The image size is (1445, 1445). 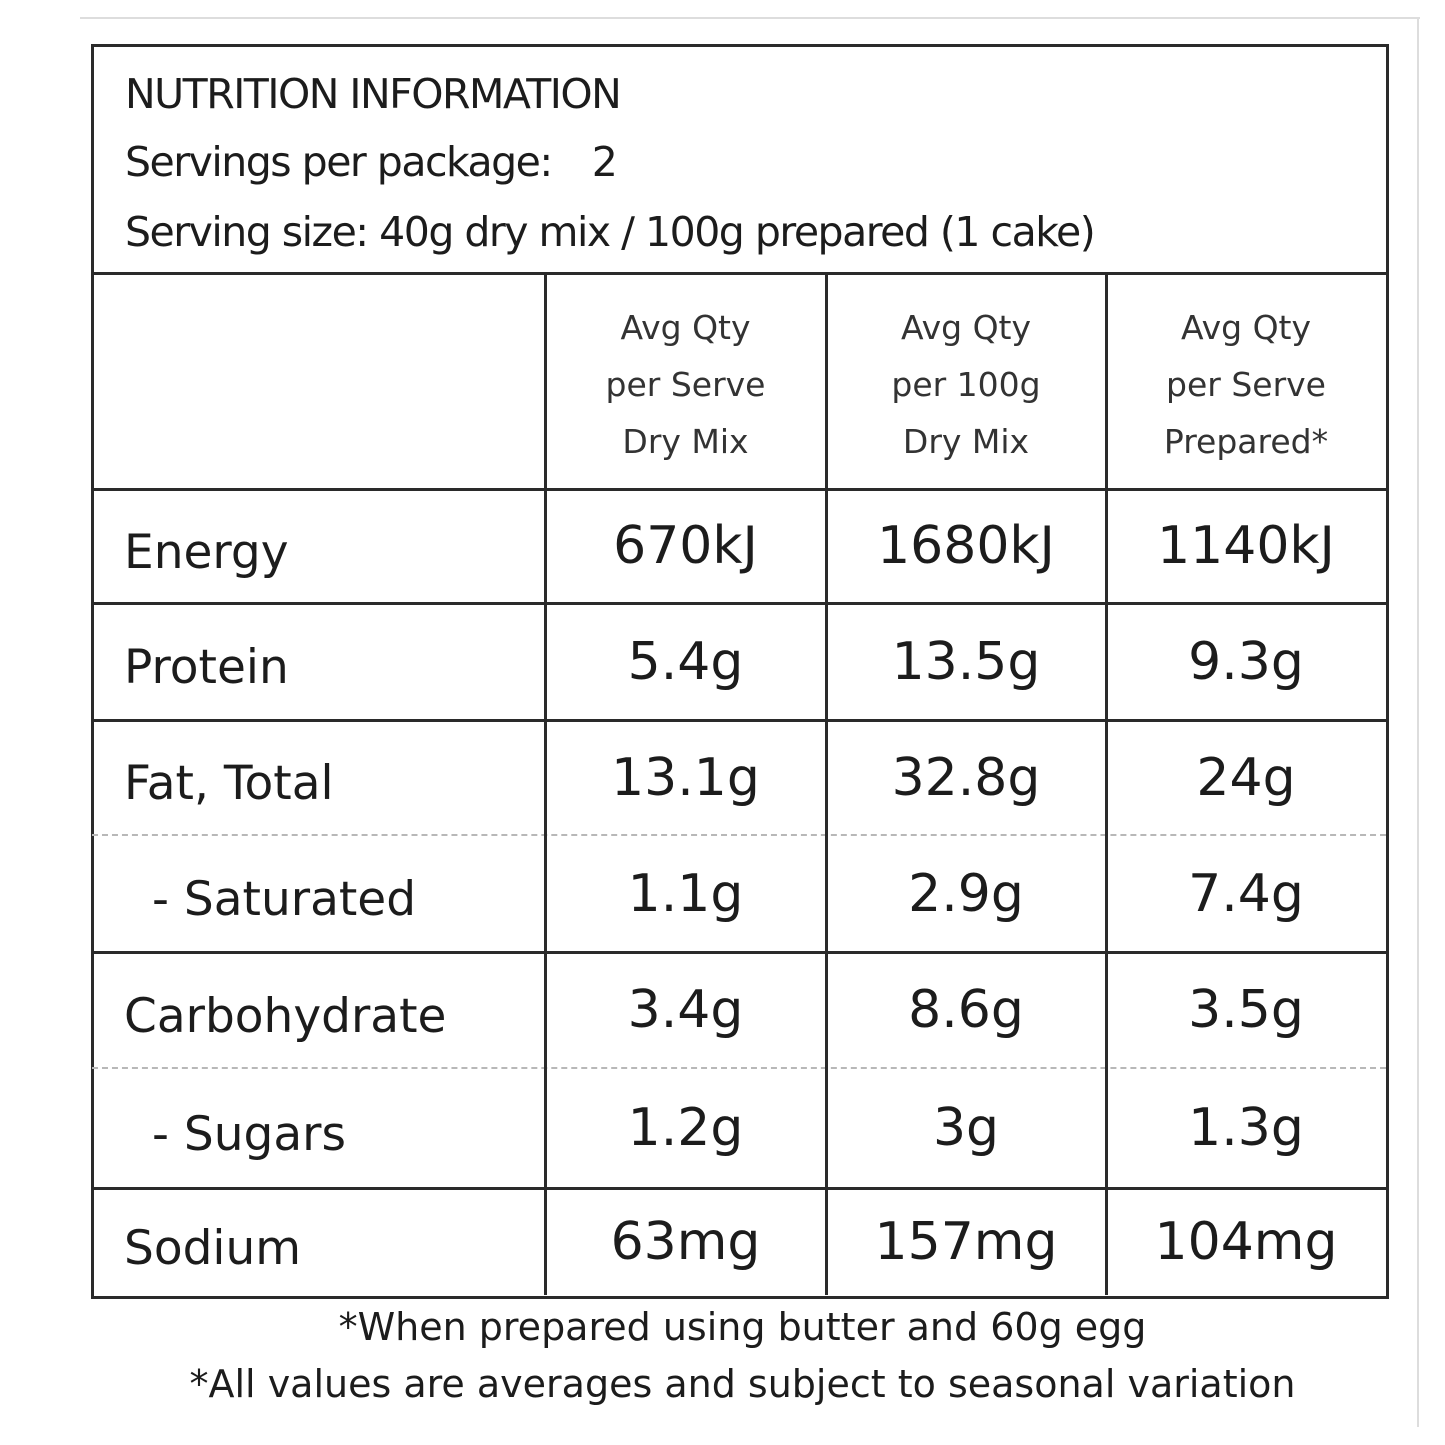 What do you see at coordinates (206, 552) in the screenshot?
I see `row-label: Energy` at bounding box center [206, 552].